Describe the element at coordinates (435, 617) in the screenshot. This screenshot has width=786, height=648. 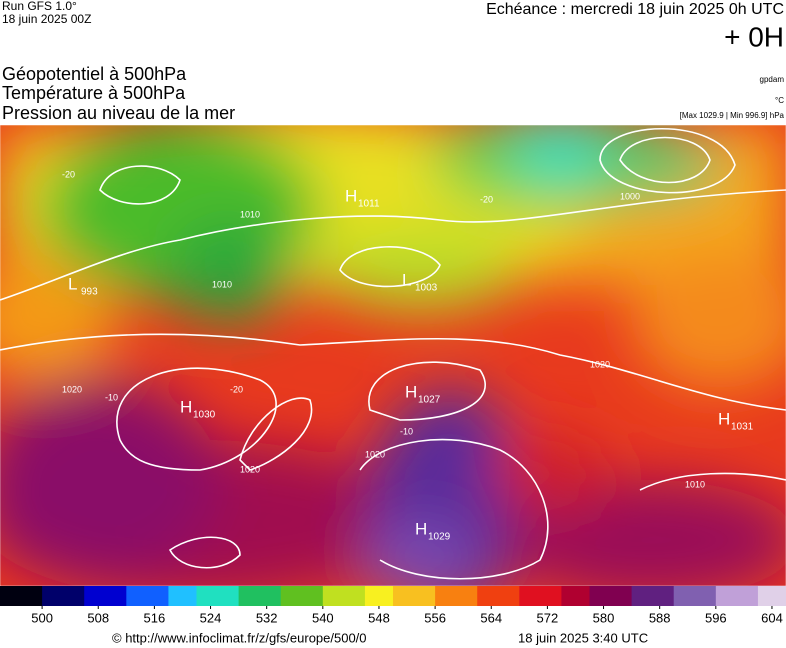
I see `colorbar-label: 556` at that location.